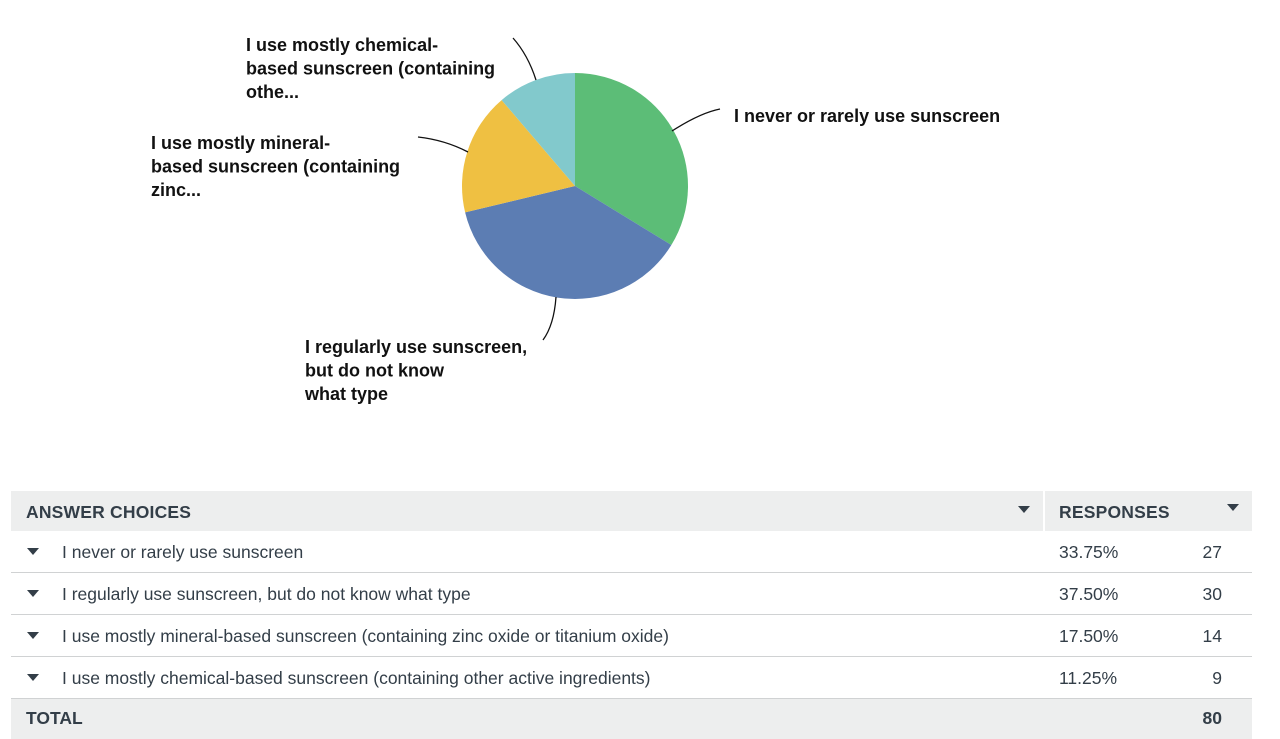  What do you see at coordinates (1233, 507) in the screenshot?
I see `sort-responses-icon` at bounding box center [1233, 507].